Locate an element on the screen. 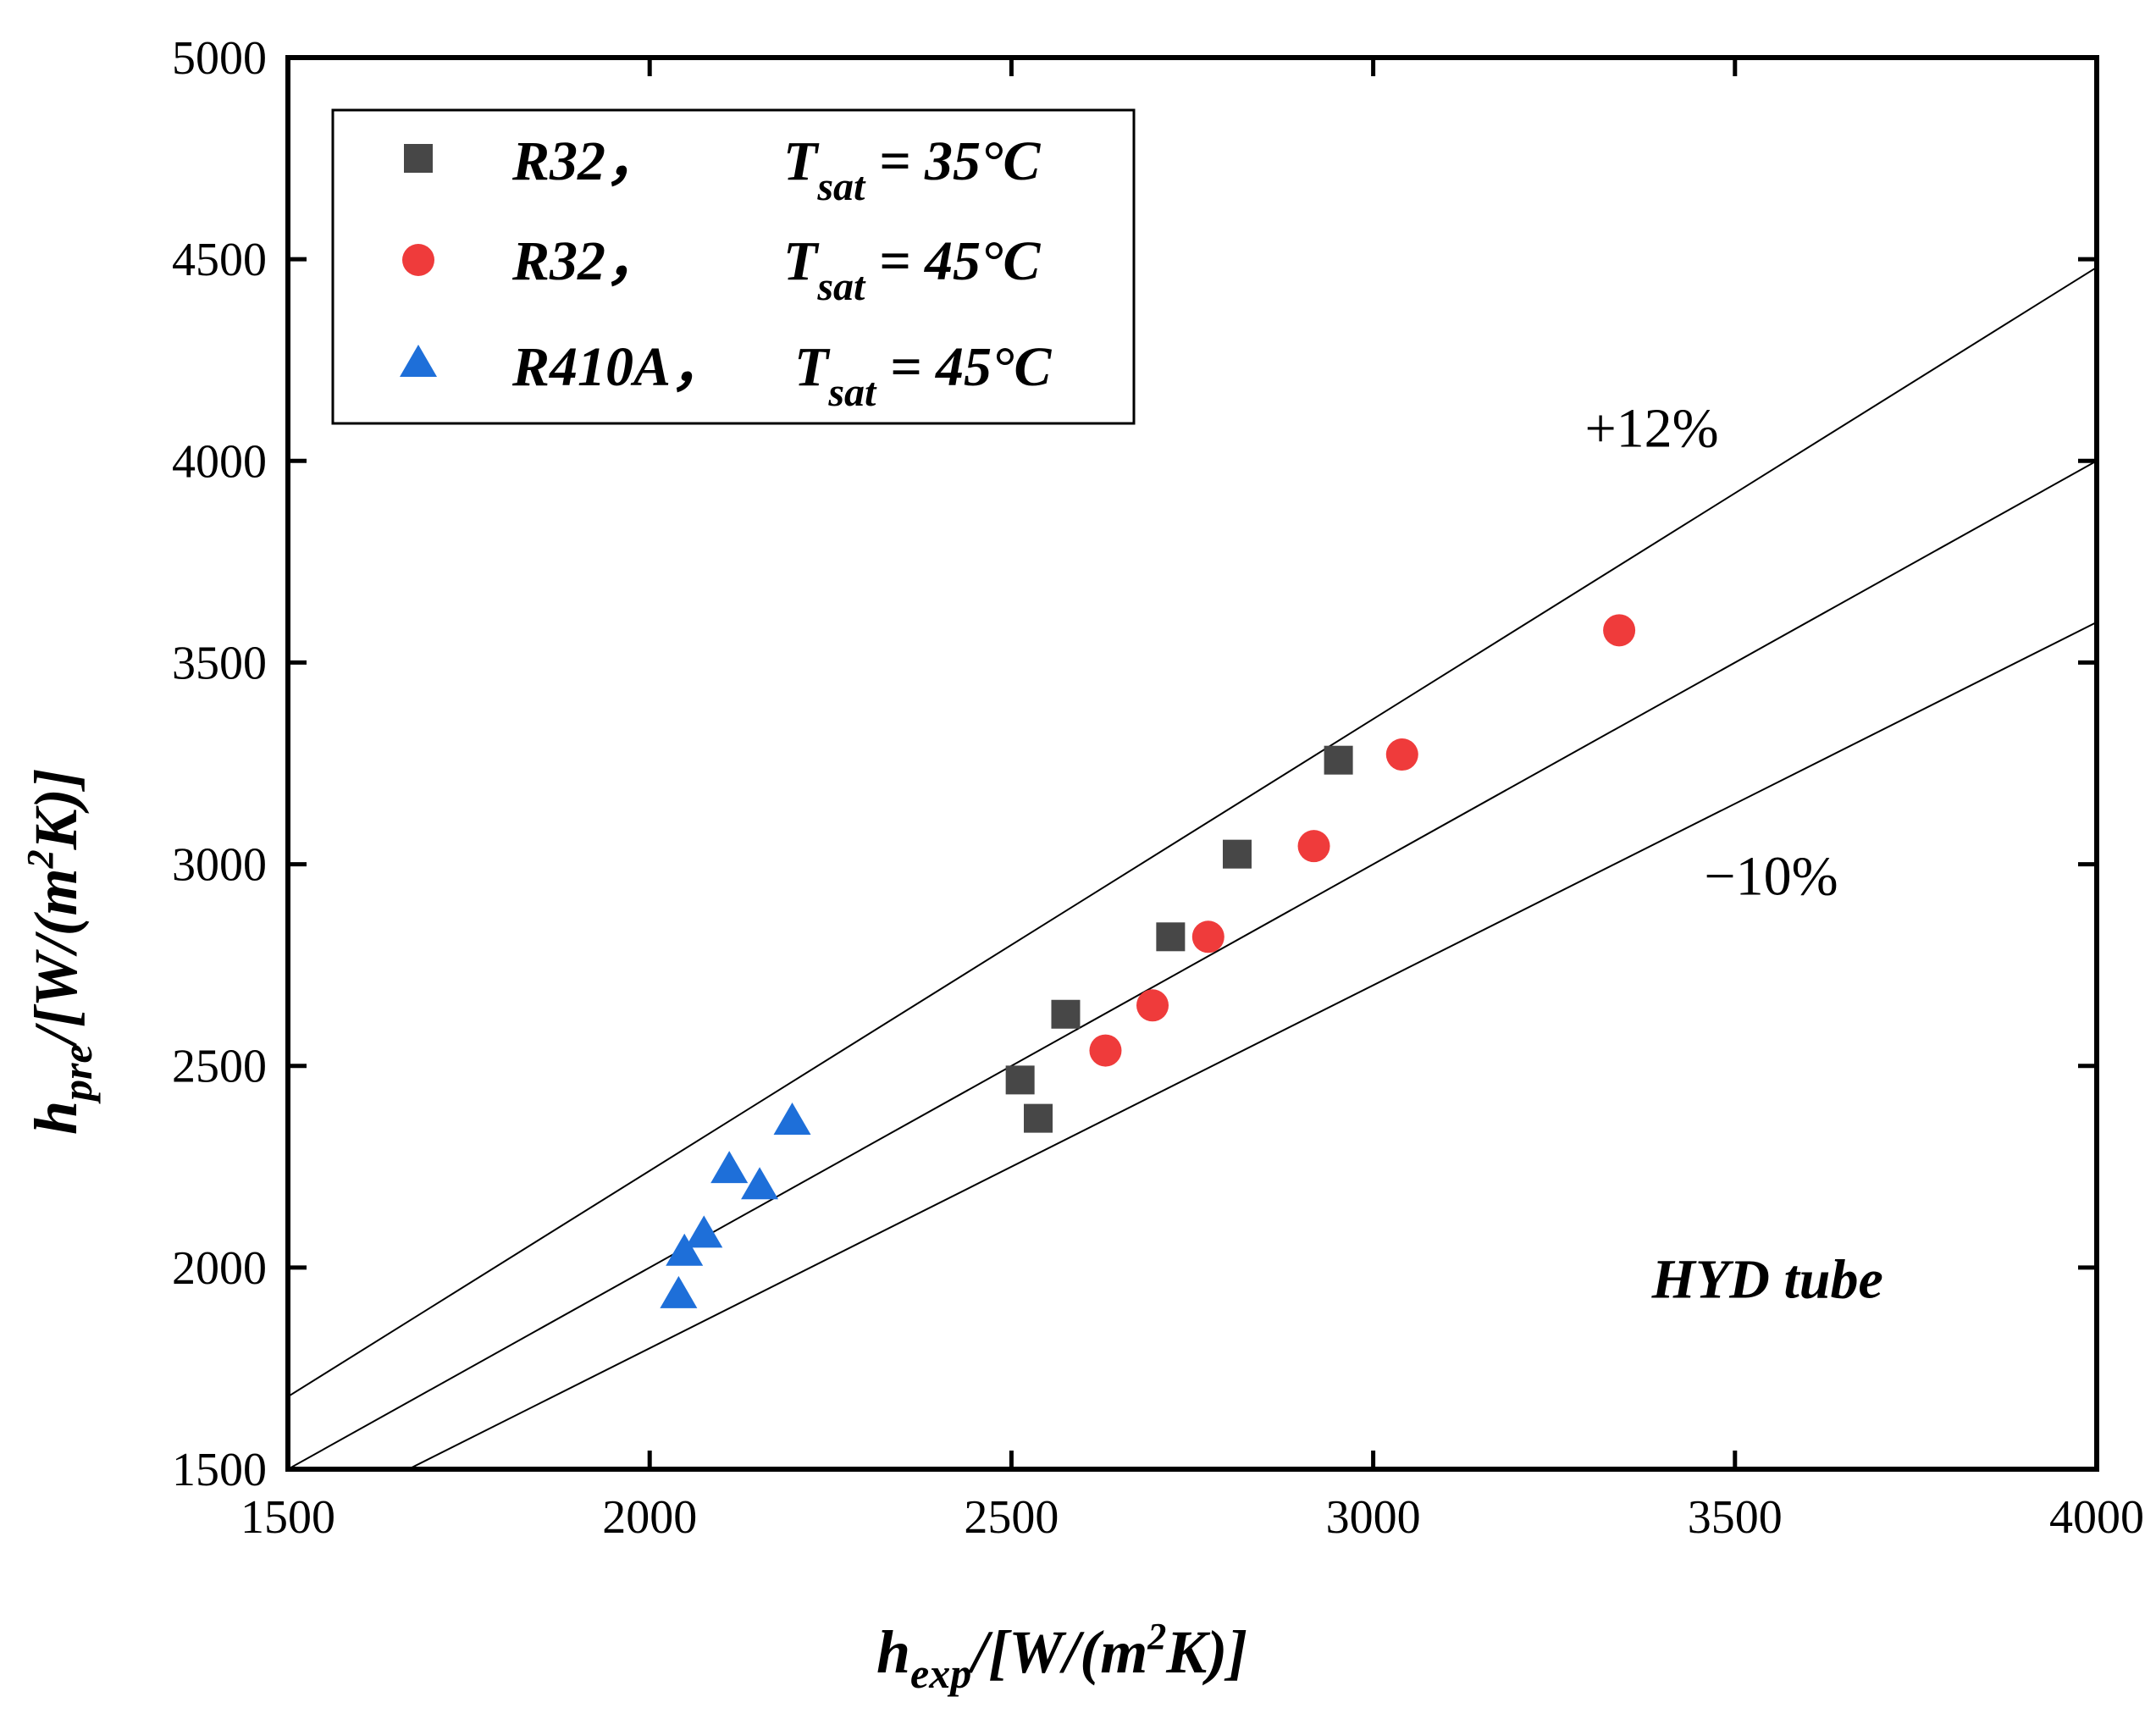  y-tick-label: 1500 is located at coordinates (219, 1470).